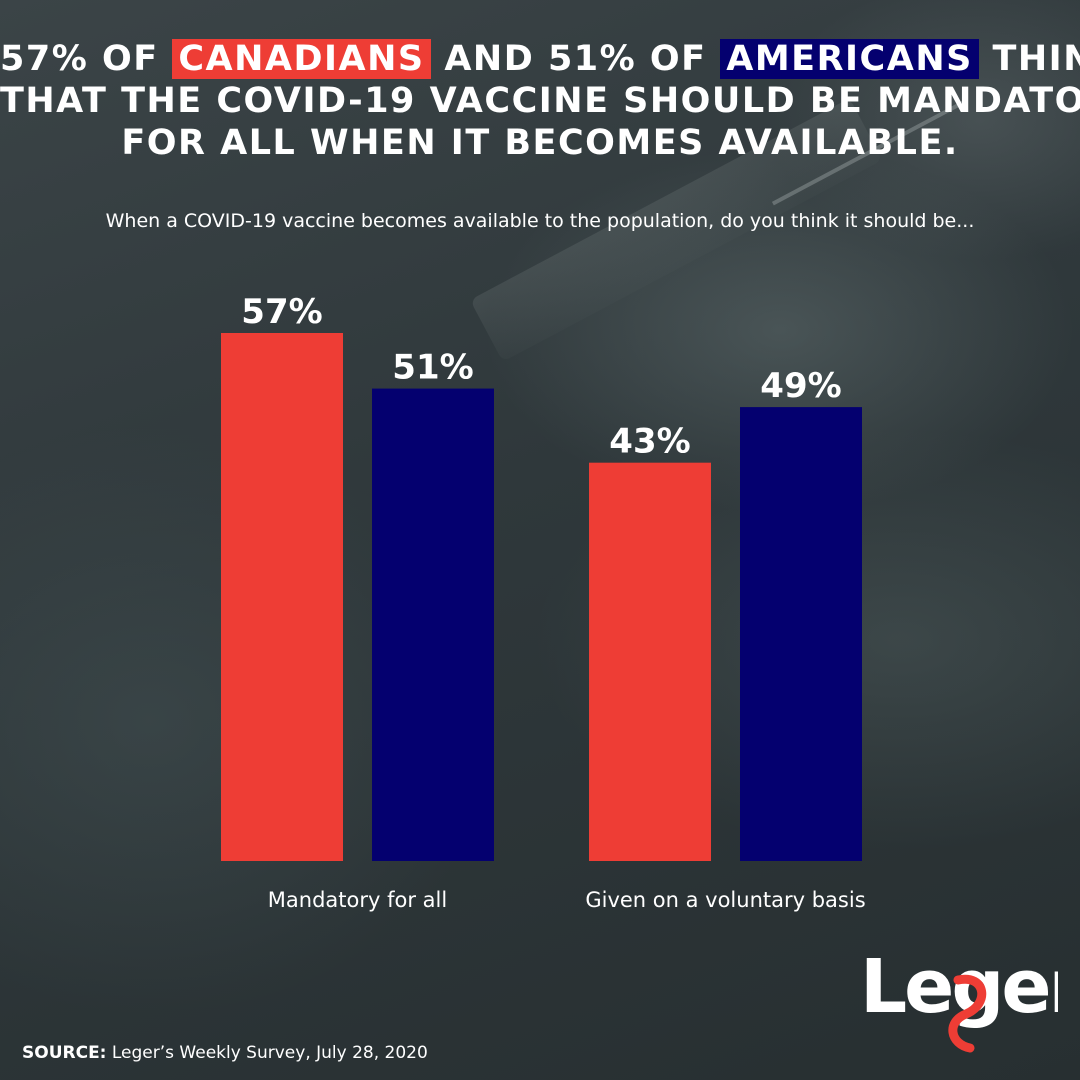 This screenshot has height=1080, width=1080. I want to click on leger-logo-mark: Leger, so click(970, 998).